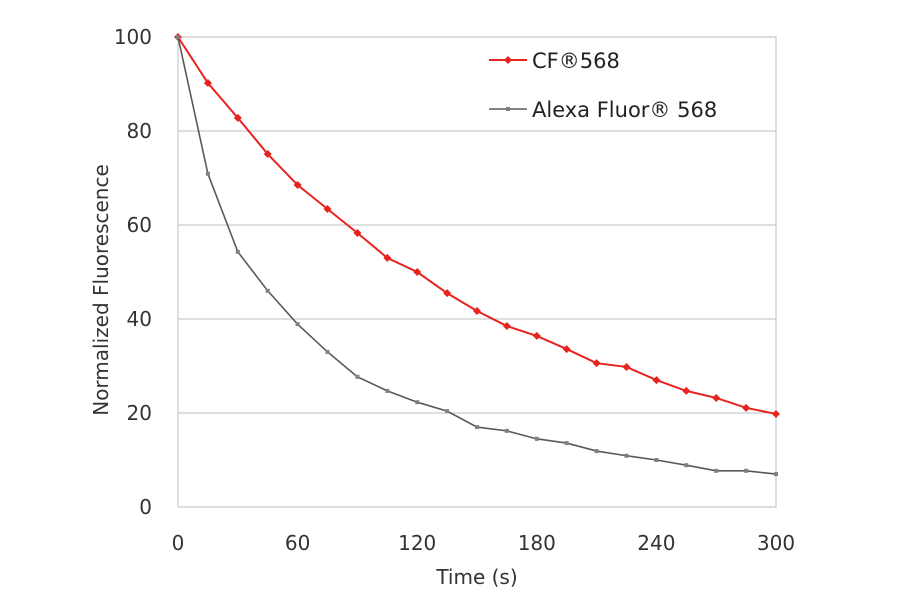 This screenshot has width=900, height=594. What do you see at coordinates (101, 290) in the screenshot?
I see `y-axis-label: Normalized Fluorescence` at bounding box center [101, 290].